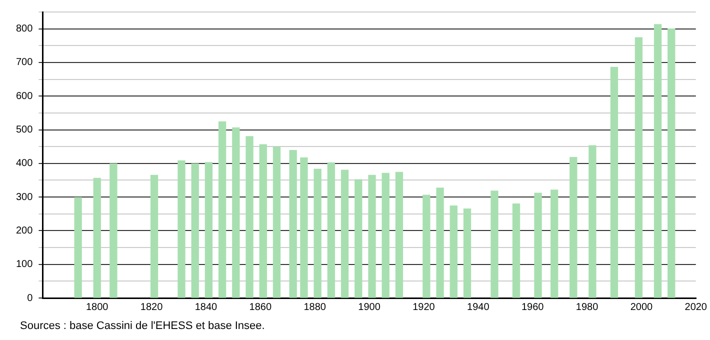 The image size is (710, 340). What do you see at coordinates (25, 62) in the screenshot?
I see `y-tick-label: 700` at bounding box center [25, 62].